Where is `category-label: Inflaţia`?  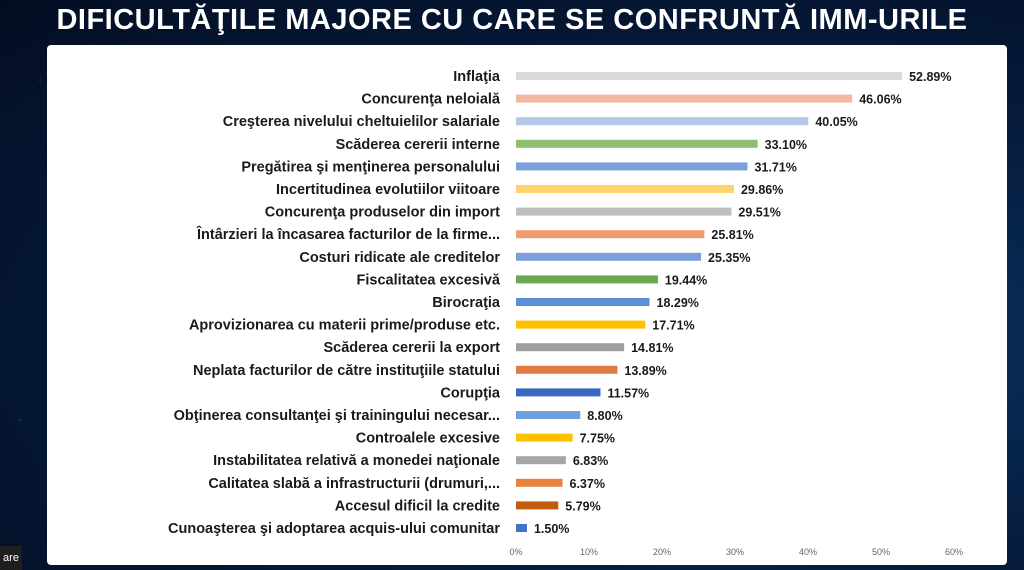
category-label: Inflaţia is located at coordinates (477, 77).